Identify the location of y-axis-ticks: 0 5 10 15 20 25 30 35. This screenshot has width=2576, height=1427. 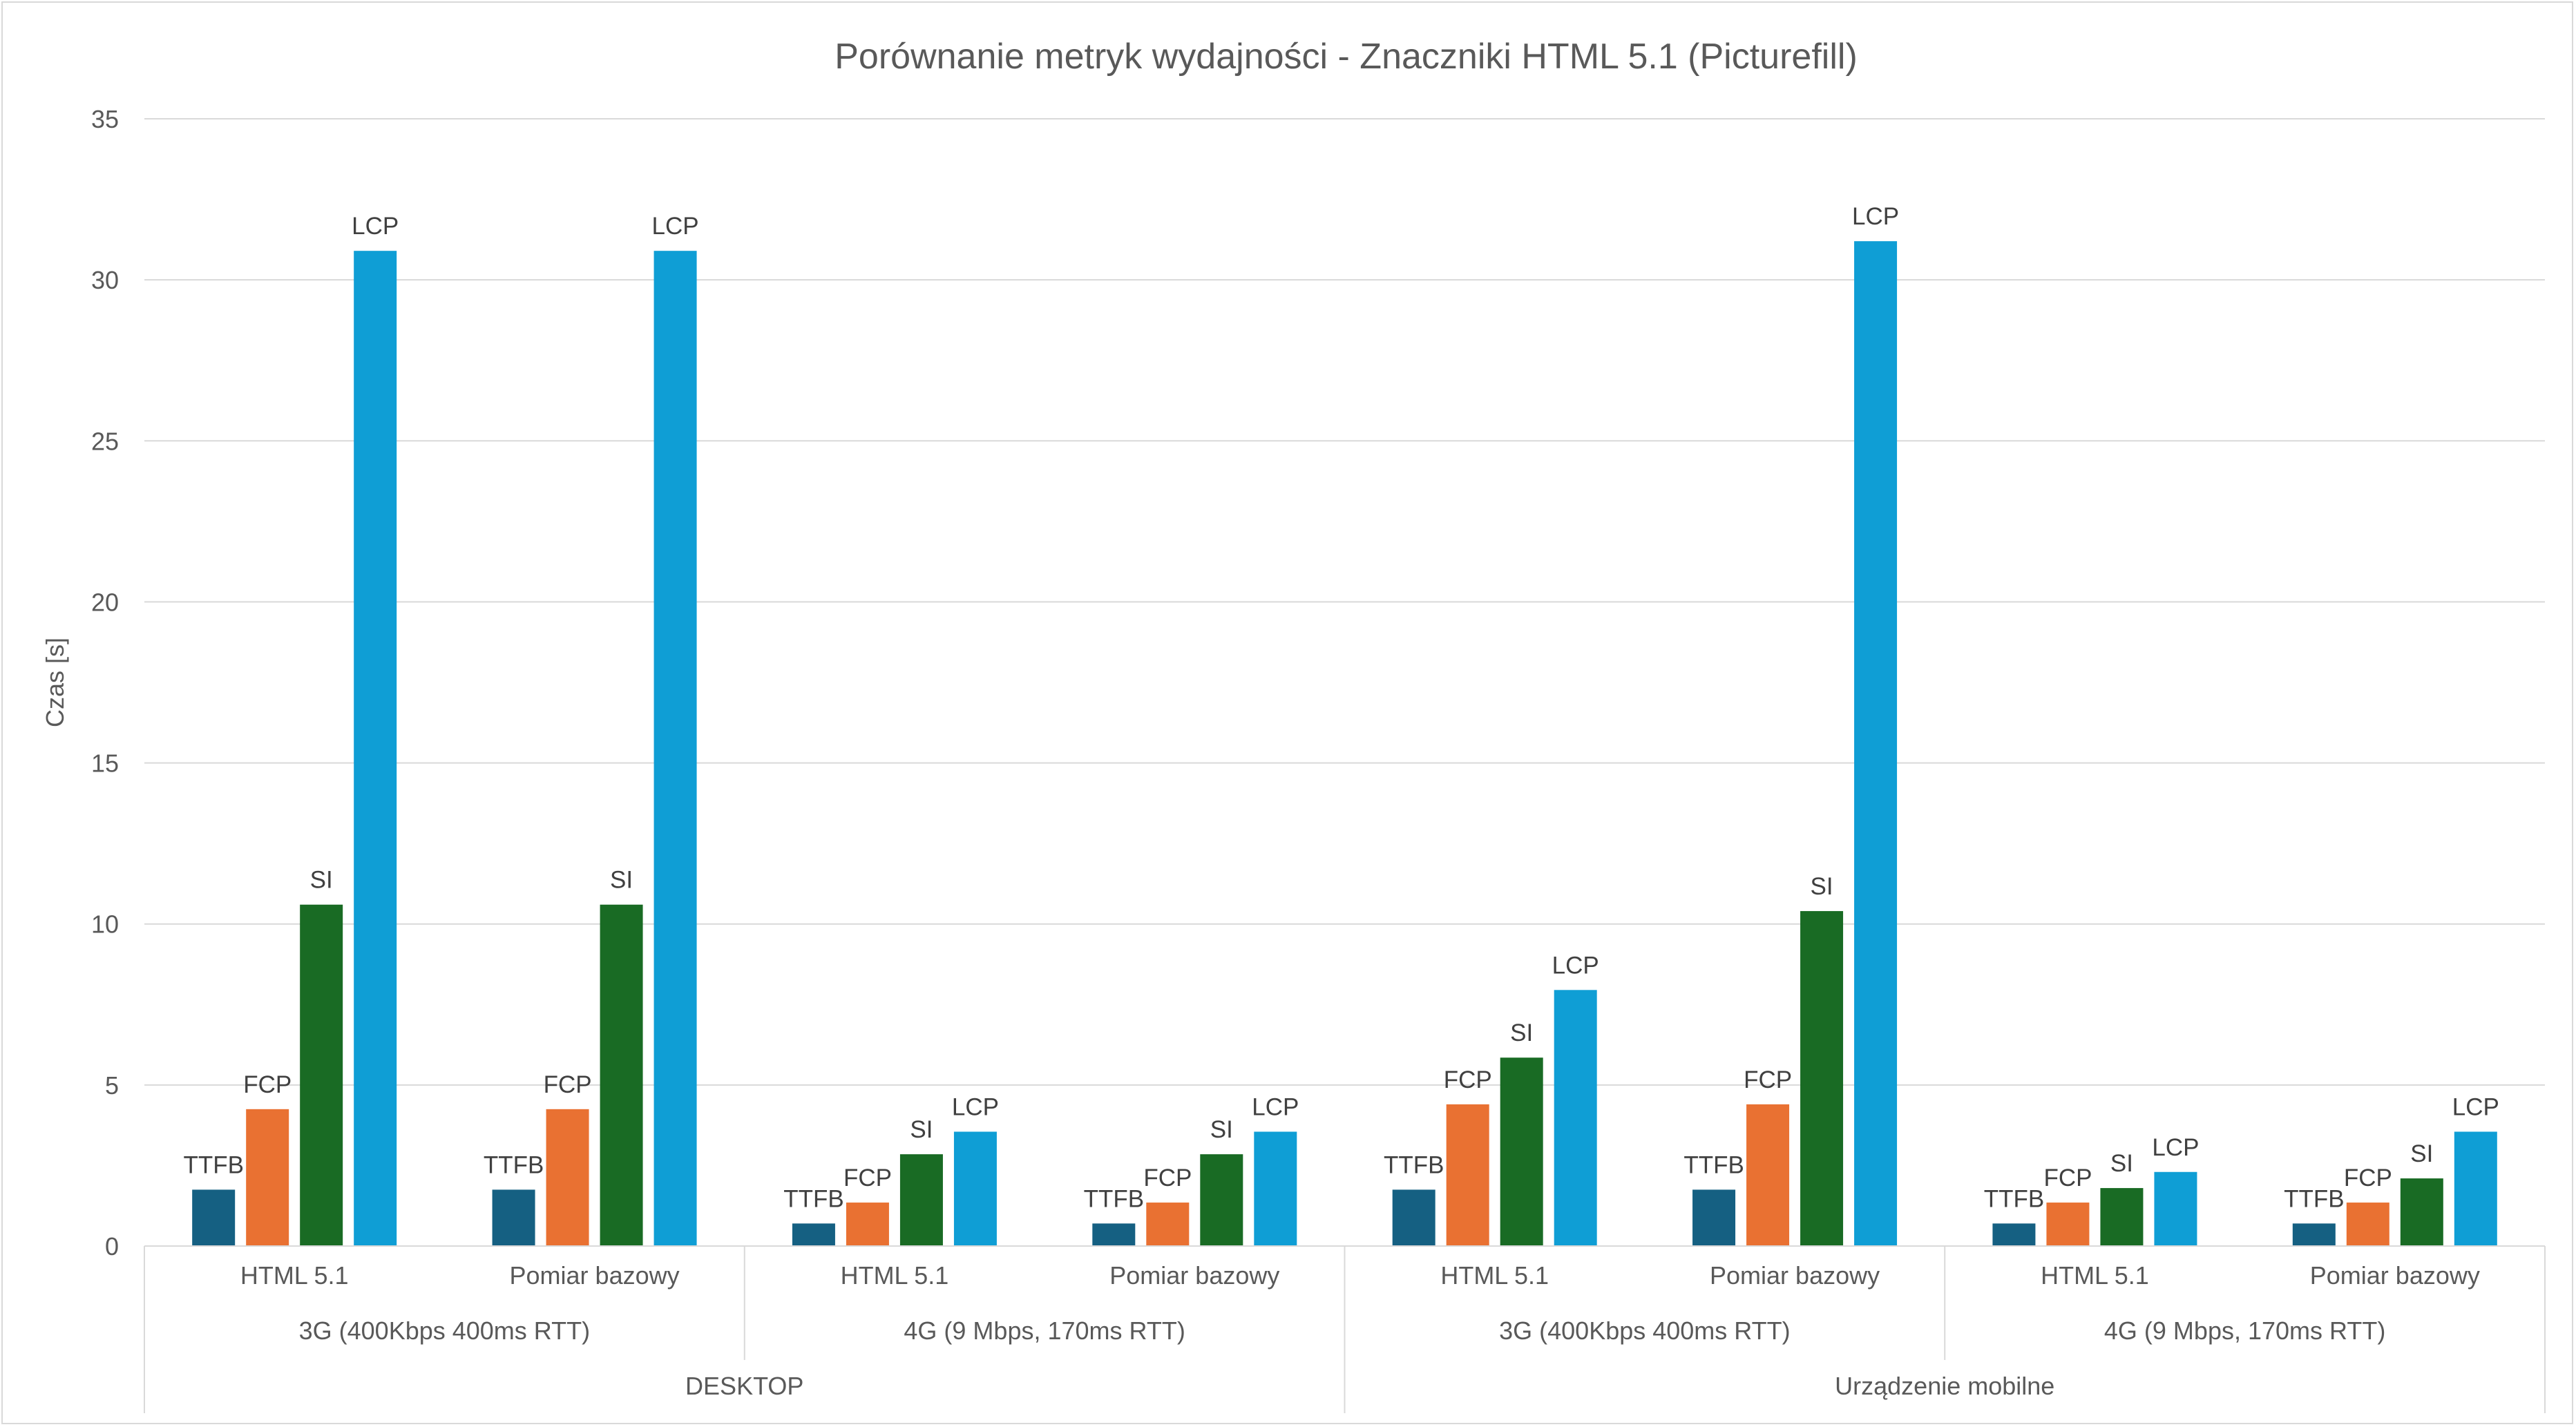
(105, 683).